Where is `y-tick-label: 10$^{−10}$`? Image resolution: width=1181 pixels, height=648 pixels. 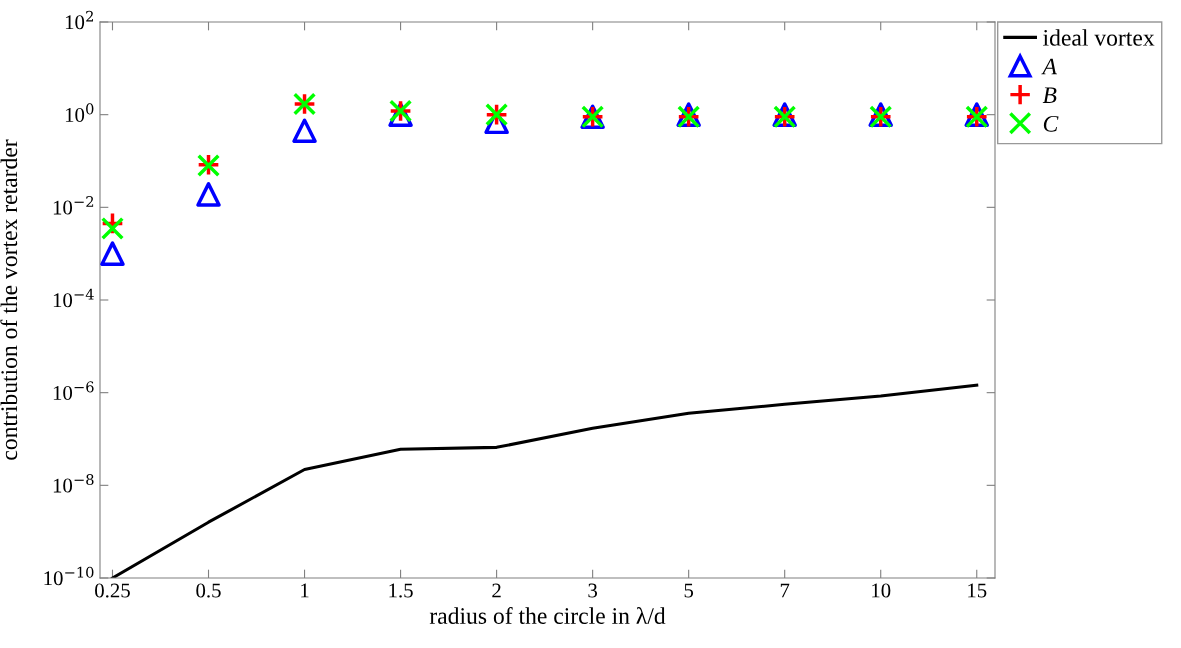
y-tick-label: 10$^{−10}$ is located at coordinates (69, 576).